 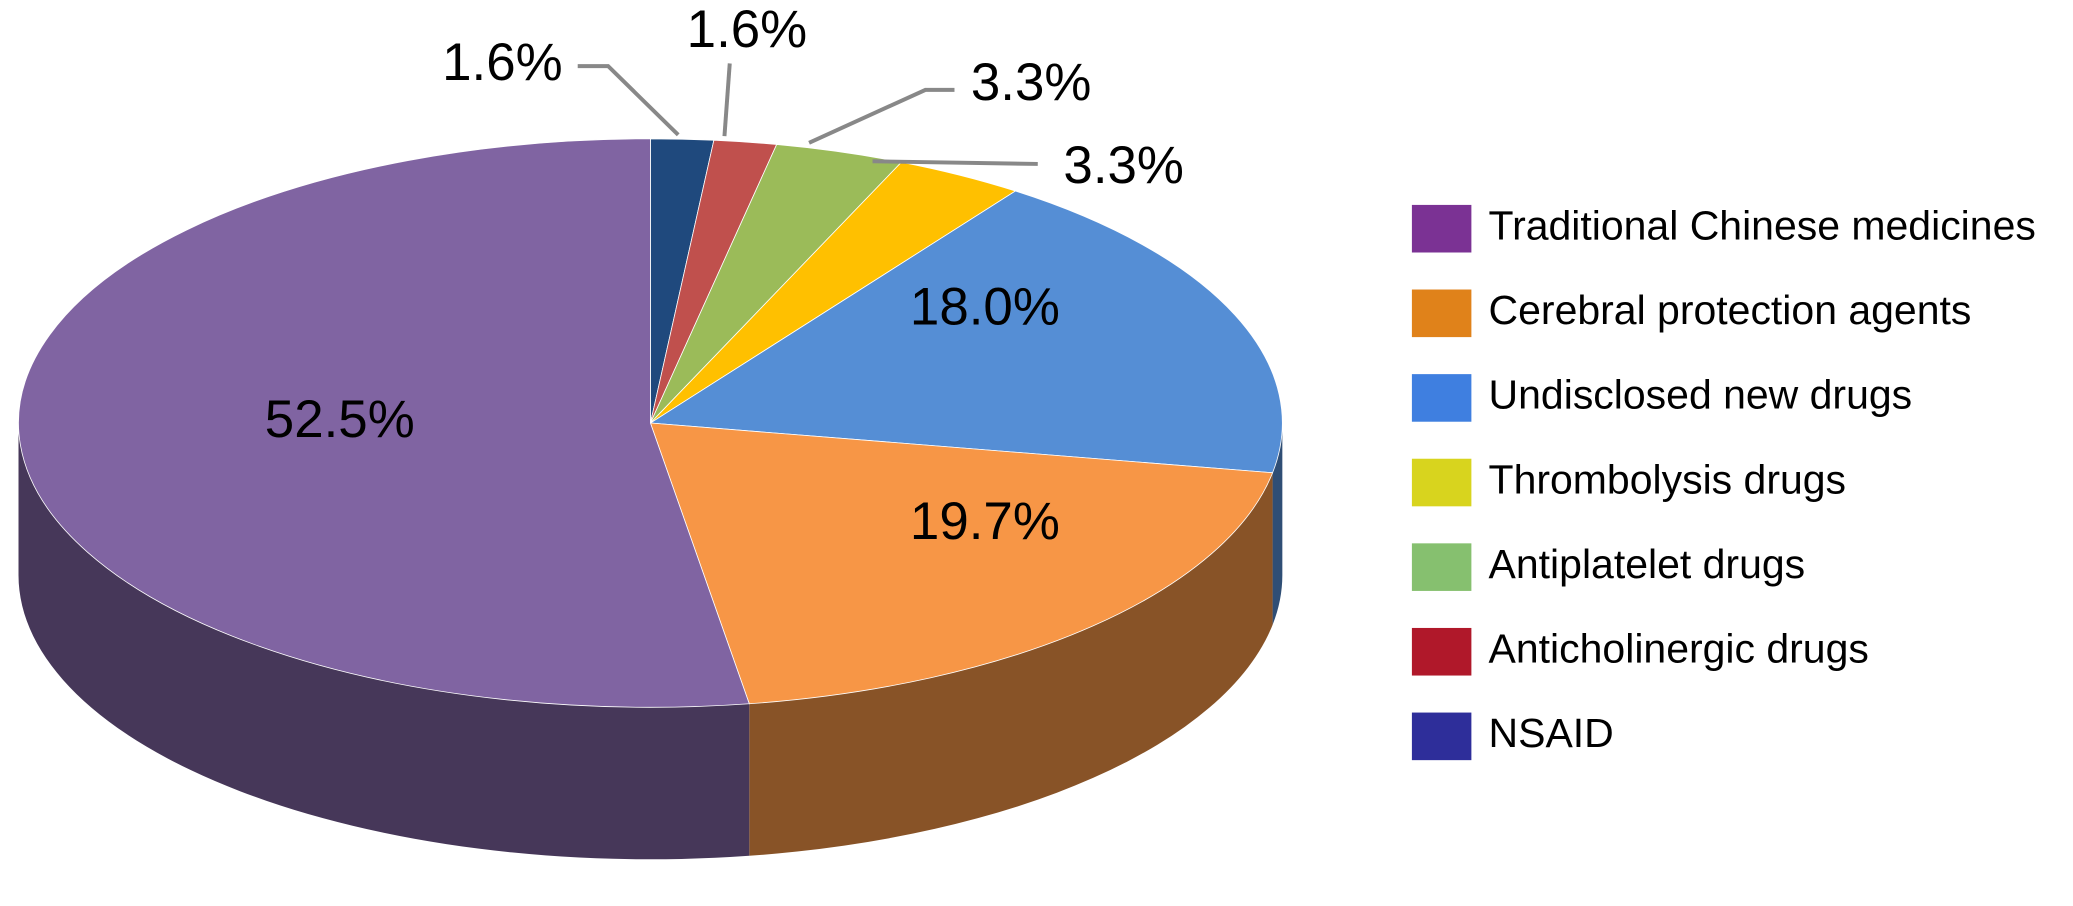 I want to click on legend-label: Traditional Chinese medicines, so click(x=1762, y=226).